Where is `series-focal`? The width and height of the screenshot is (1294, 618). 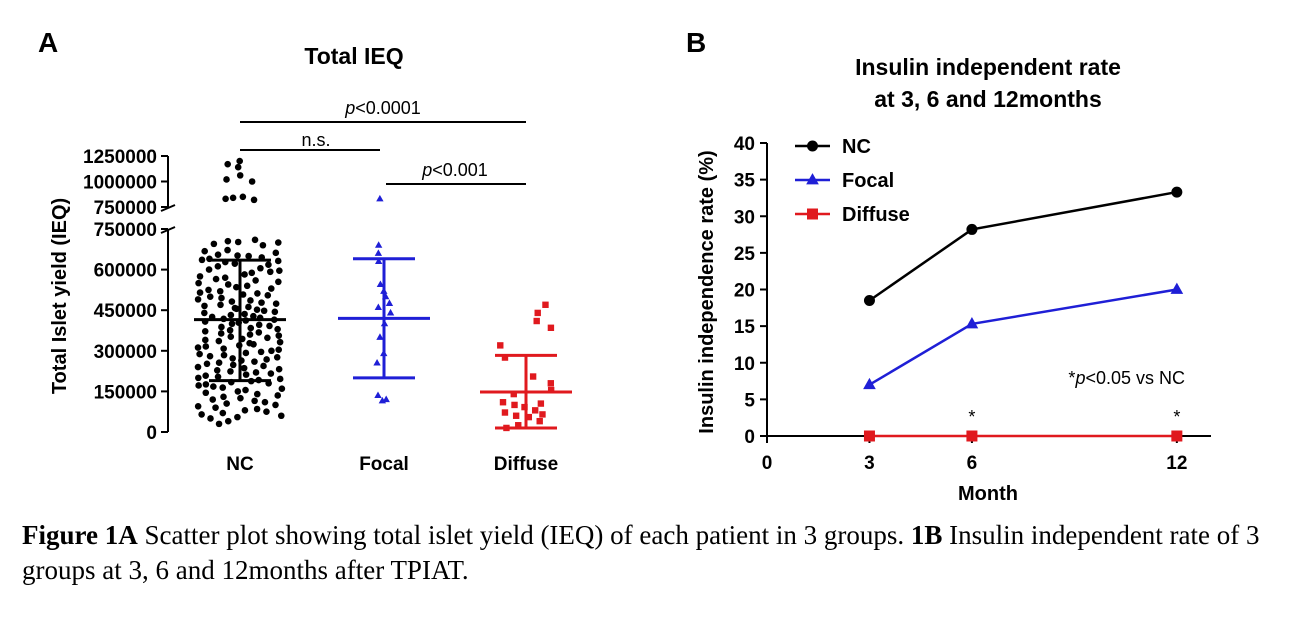 series-focal is located at coordinates (384, 299).